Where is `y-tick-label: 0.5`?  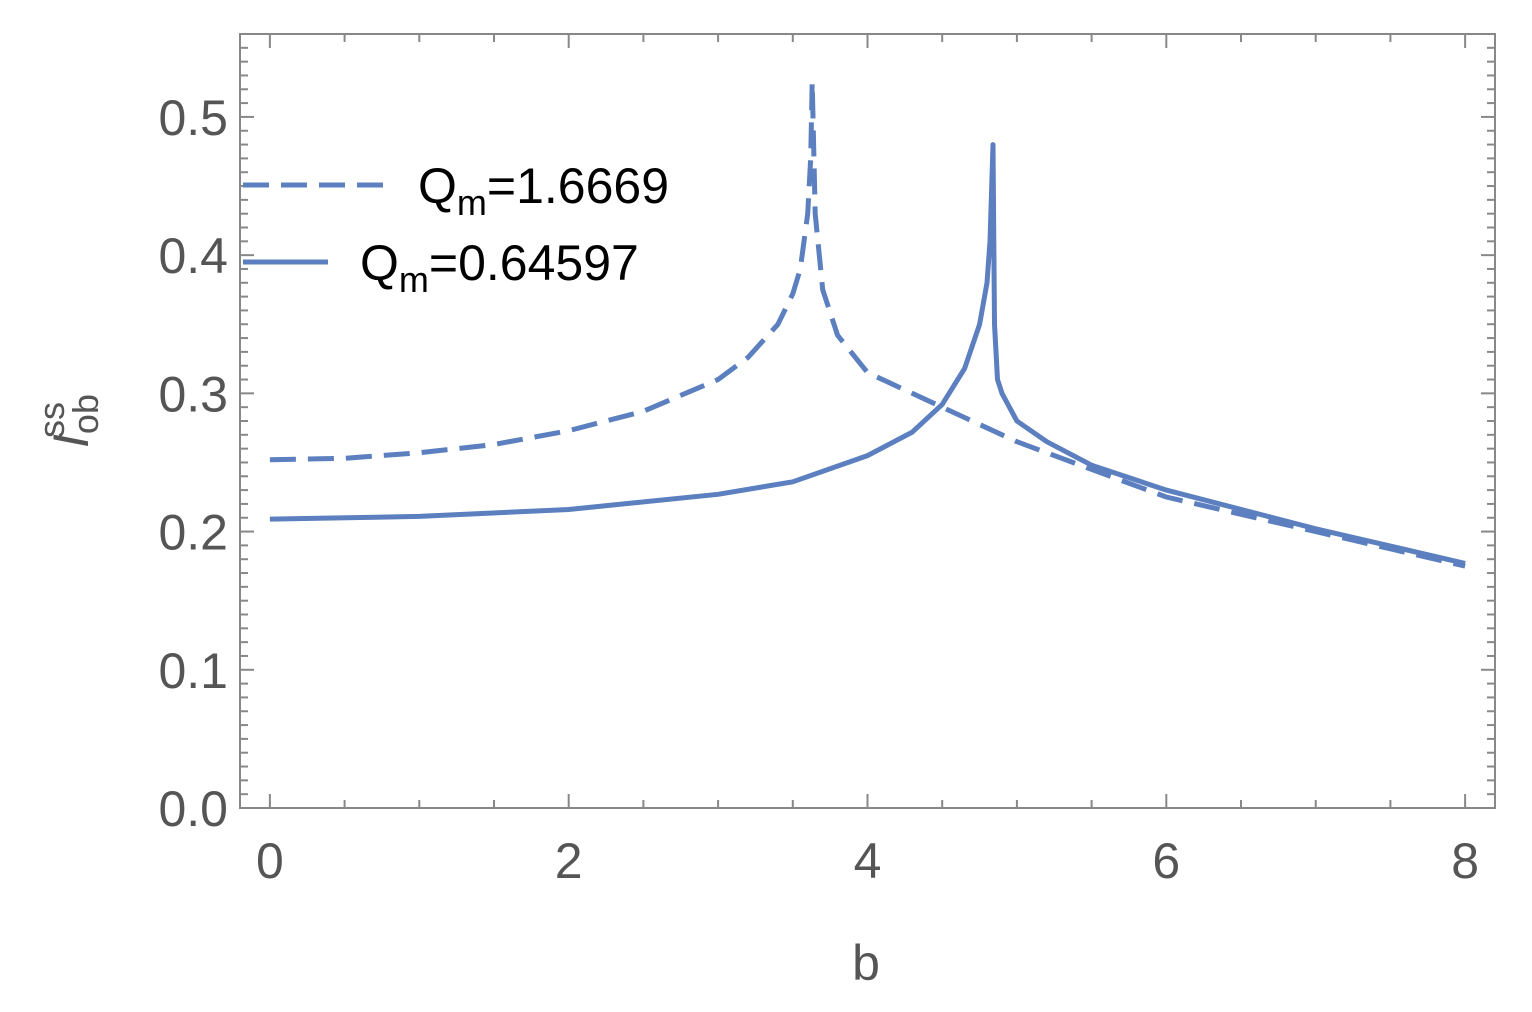
y-tick-label: 0.5 is located at coordinates (193, 118).